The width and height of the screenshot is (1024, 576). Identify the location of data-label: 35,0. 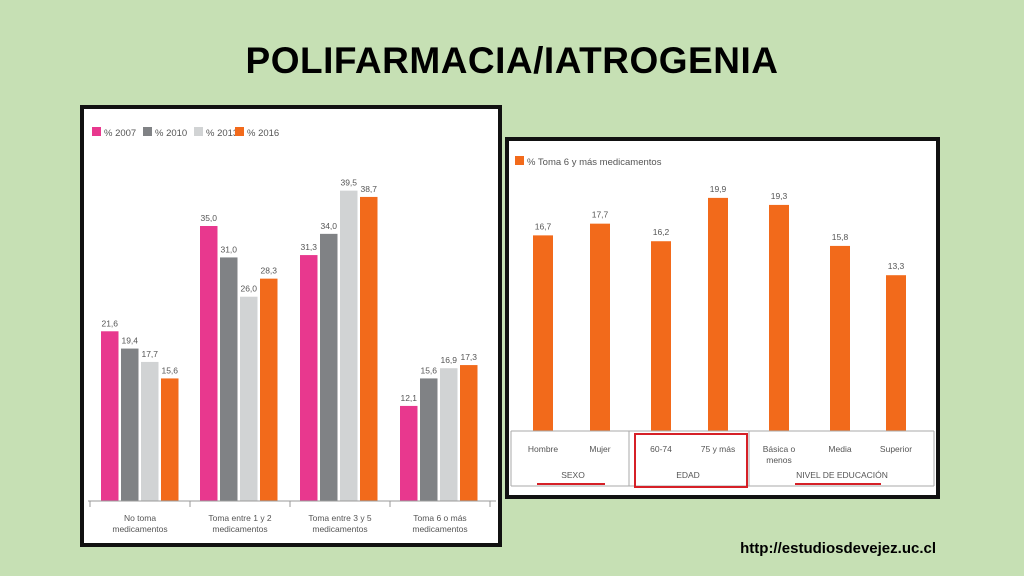
(208, 218).